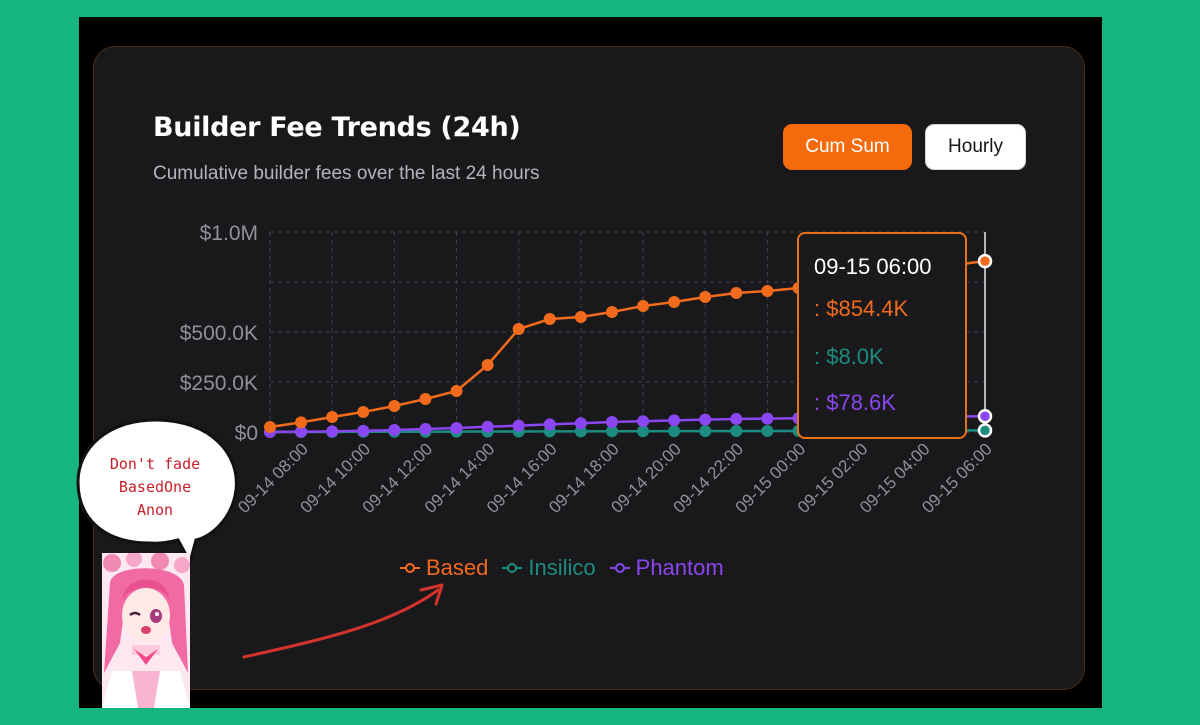 The height and width of the screenshot is (725, 1200). Describe the element at coordinates (882, 335) in the screenshot. I see `hover-tooltip: 09-15 06:00 : $854.4K : $8.0K : $78.6K` at that location.